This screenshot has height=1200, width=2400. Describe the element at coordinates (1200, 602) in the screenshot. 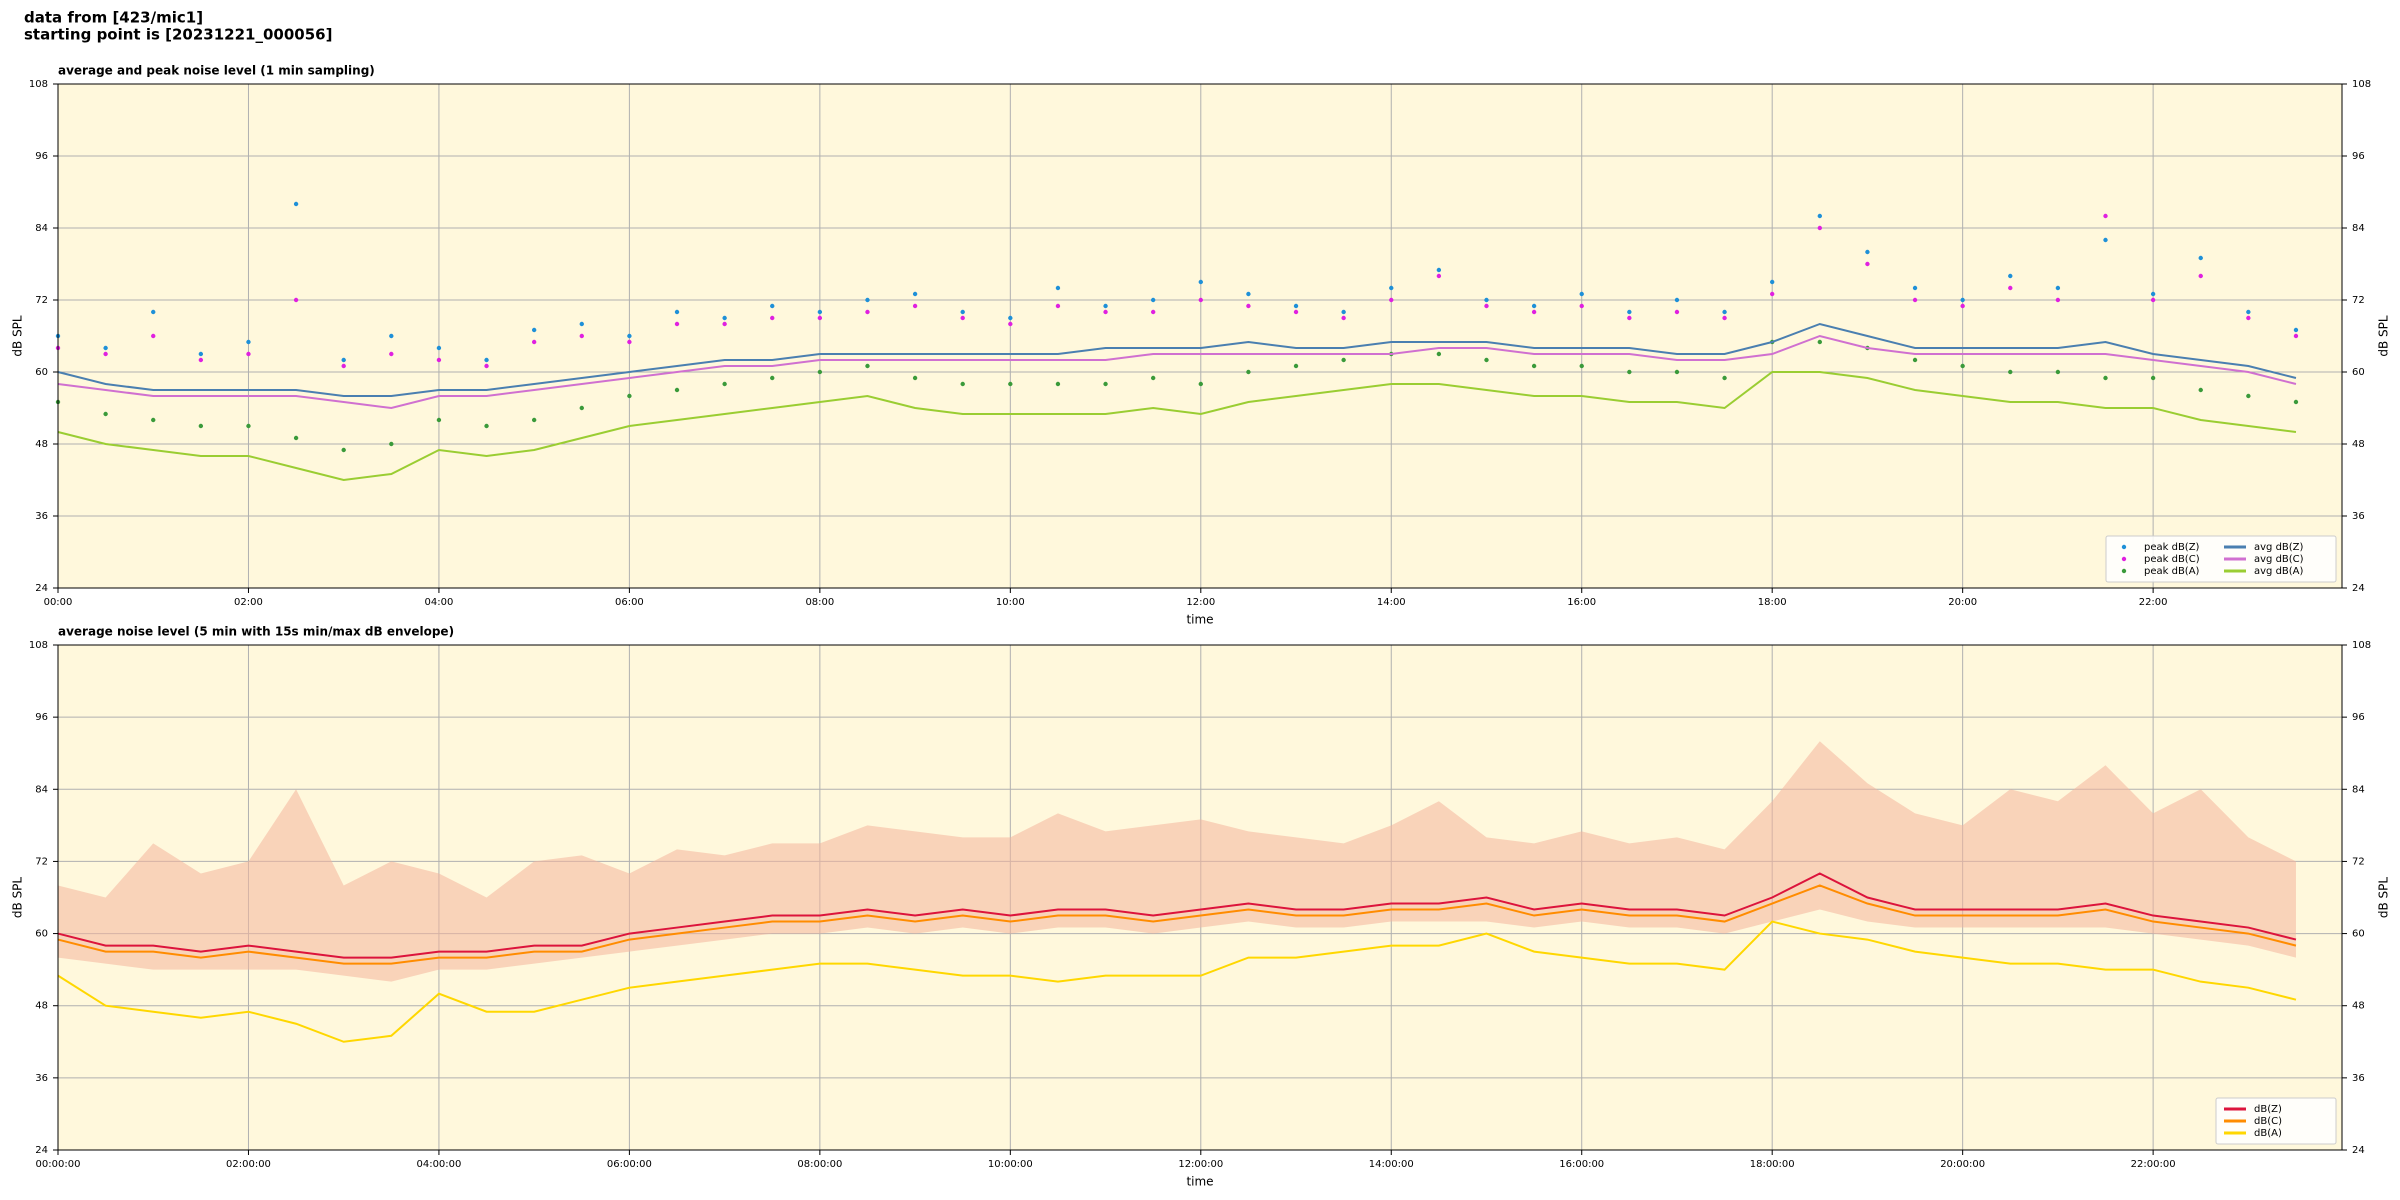

I see `x-tick-label: 12:00` at that location.